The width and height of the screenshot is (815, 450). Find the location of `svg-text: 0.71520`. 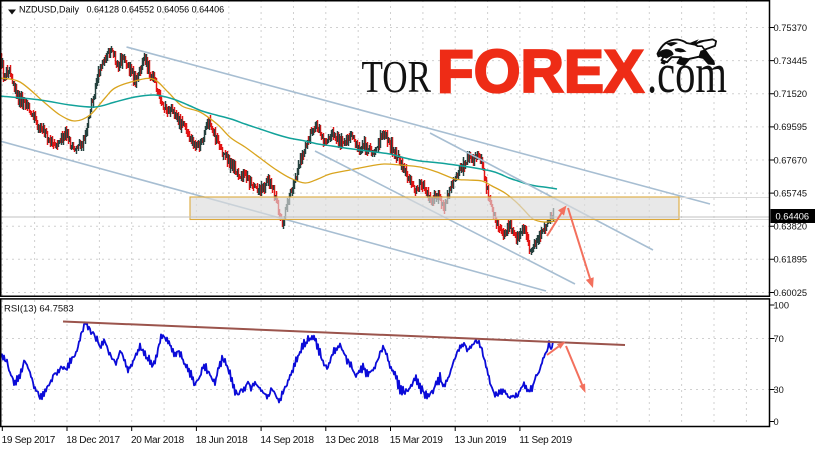

svg-text: 0.71520 is located at coordinates (791, 94).